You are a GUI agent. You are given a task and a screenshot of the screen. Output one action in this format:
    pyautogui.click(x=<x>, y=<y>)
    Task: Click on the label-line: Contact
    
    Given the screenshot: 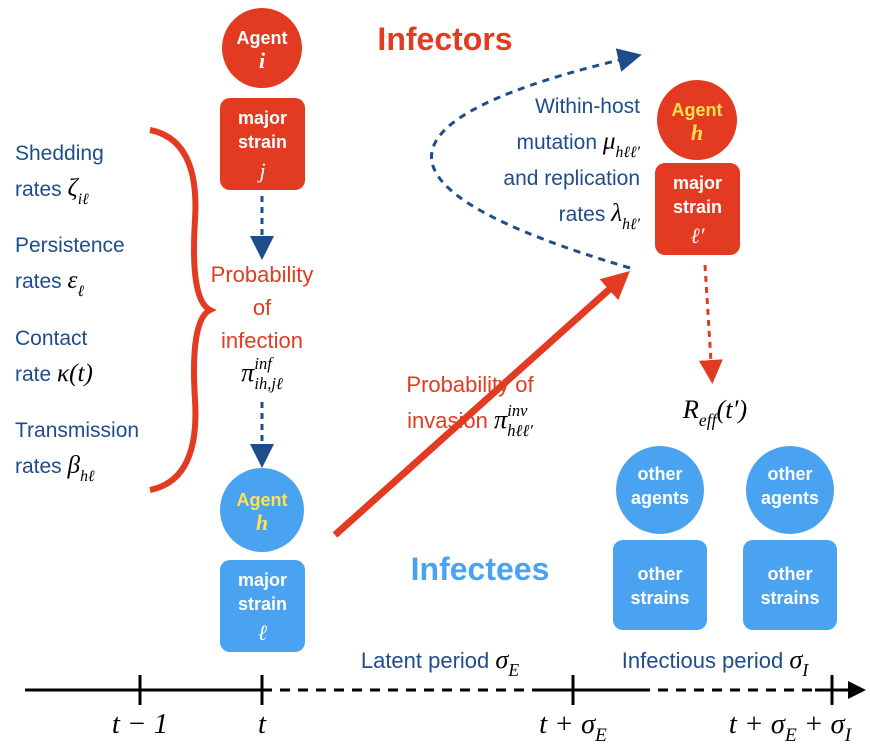 What is the action you would take?
    pyautogui.click(x=51, y=338)
    